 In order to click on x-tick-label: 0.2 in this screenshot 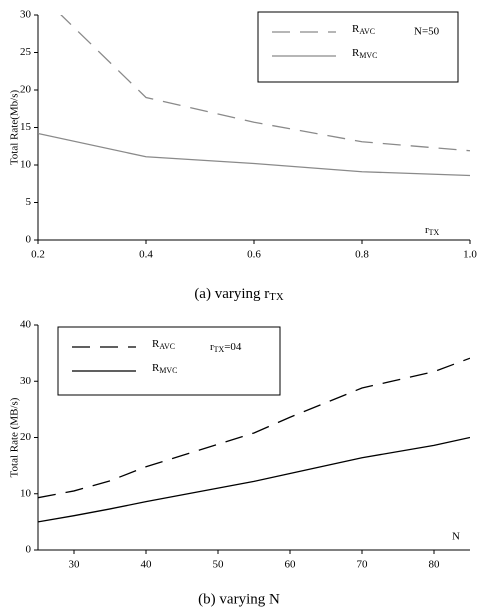, I will do `click(38, 255)`.